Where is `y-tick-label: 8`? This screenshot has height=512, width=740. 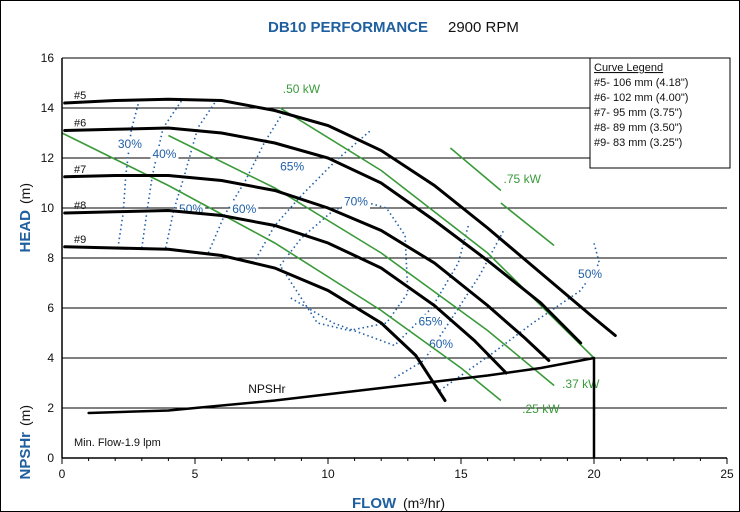
y-tick-label: 8 is located at coordinates (50, 258).